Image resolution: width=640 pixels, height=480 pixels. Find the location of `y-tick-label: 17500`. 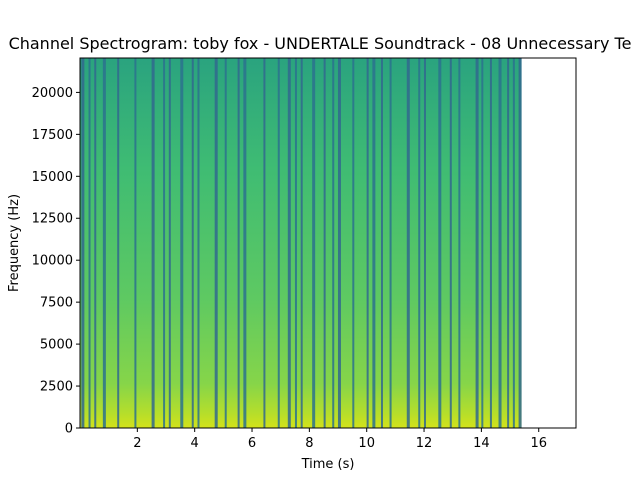

y-tick-label: 17500 is located at coordinates (52, 135).